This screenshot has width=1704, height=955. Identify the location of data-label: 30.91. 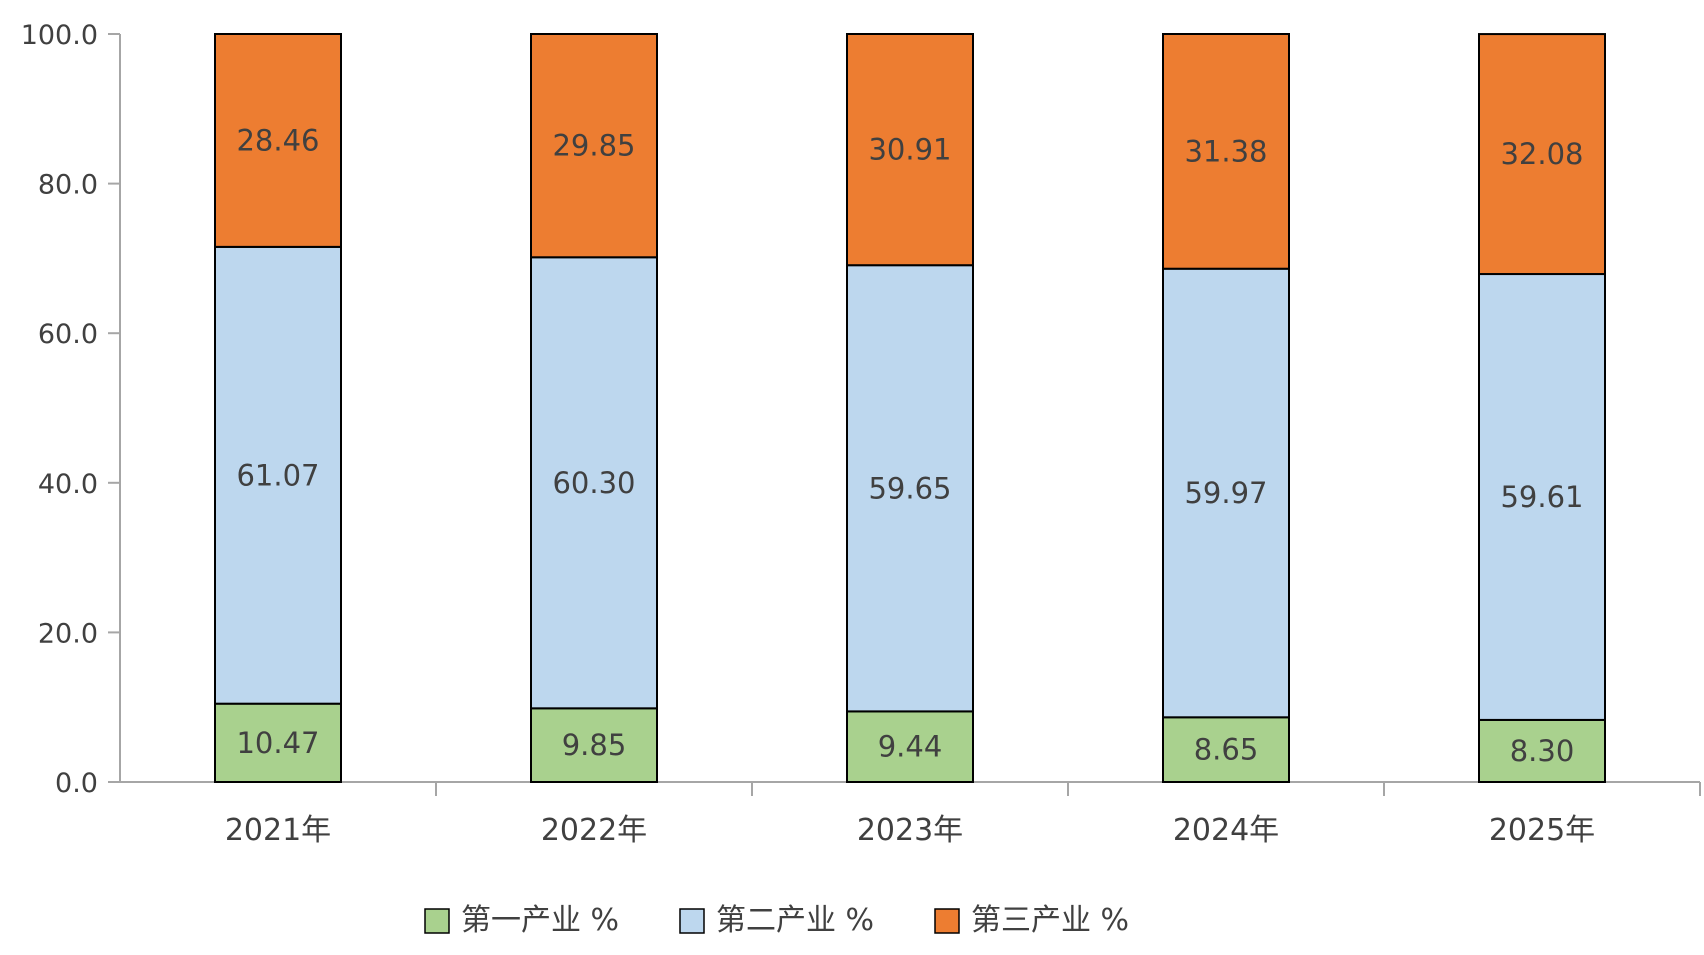
(909, 150).